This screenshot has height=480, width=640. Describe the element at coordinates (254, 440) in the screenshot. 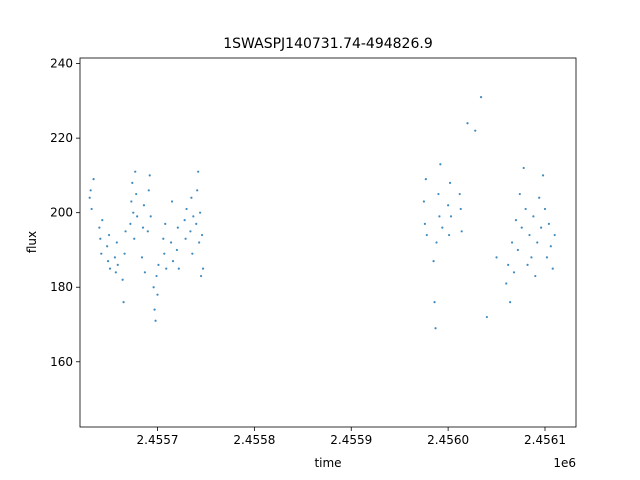

I see `x-tick-label: 2.4558` at that location.